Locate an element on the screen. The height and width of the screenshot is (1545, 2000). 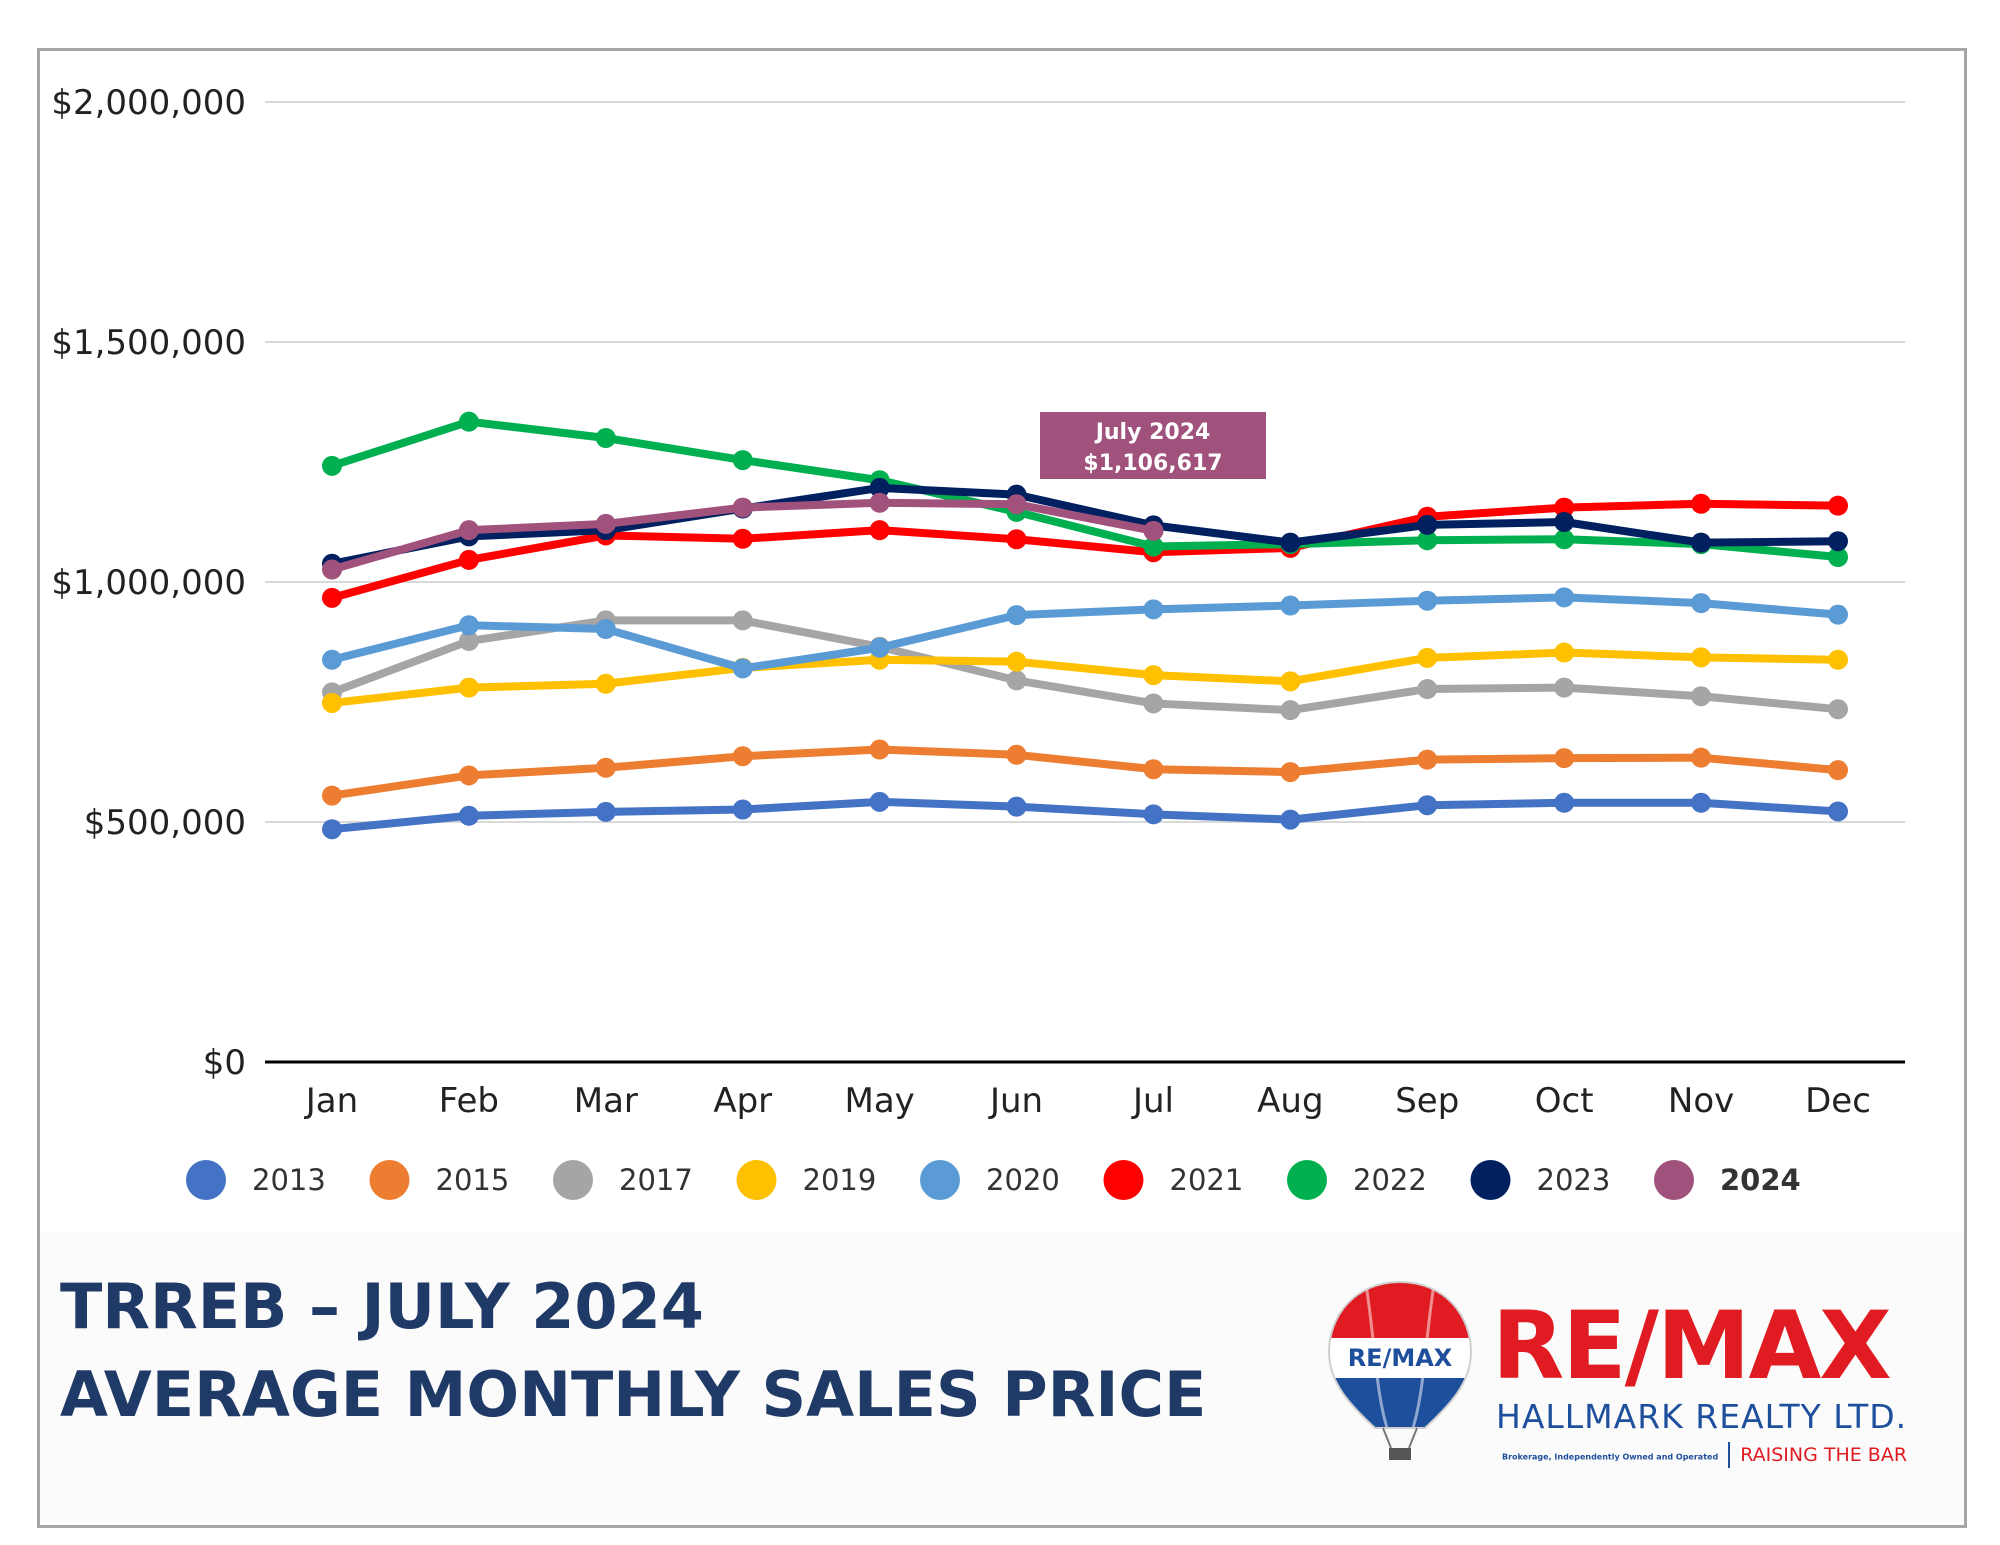
footer-title-line-2: AVERAGE MONTHLY SALES PRICE is located at coordinates (633, 1394).